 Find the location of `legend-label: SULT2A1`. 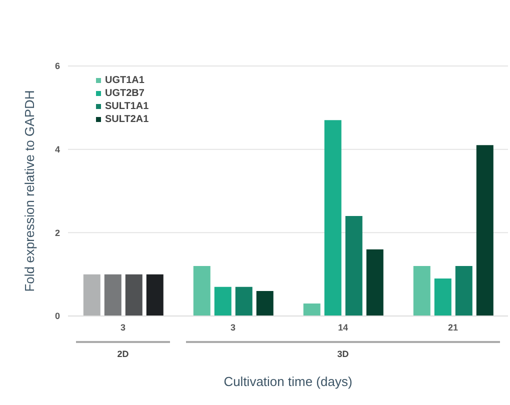

legend-label: SULT2A1 is located at coordinates (127, 119).